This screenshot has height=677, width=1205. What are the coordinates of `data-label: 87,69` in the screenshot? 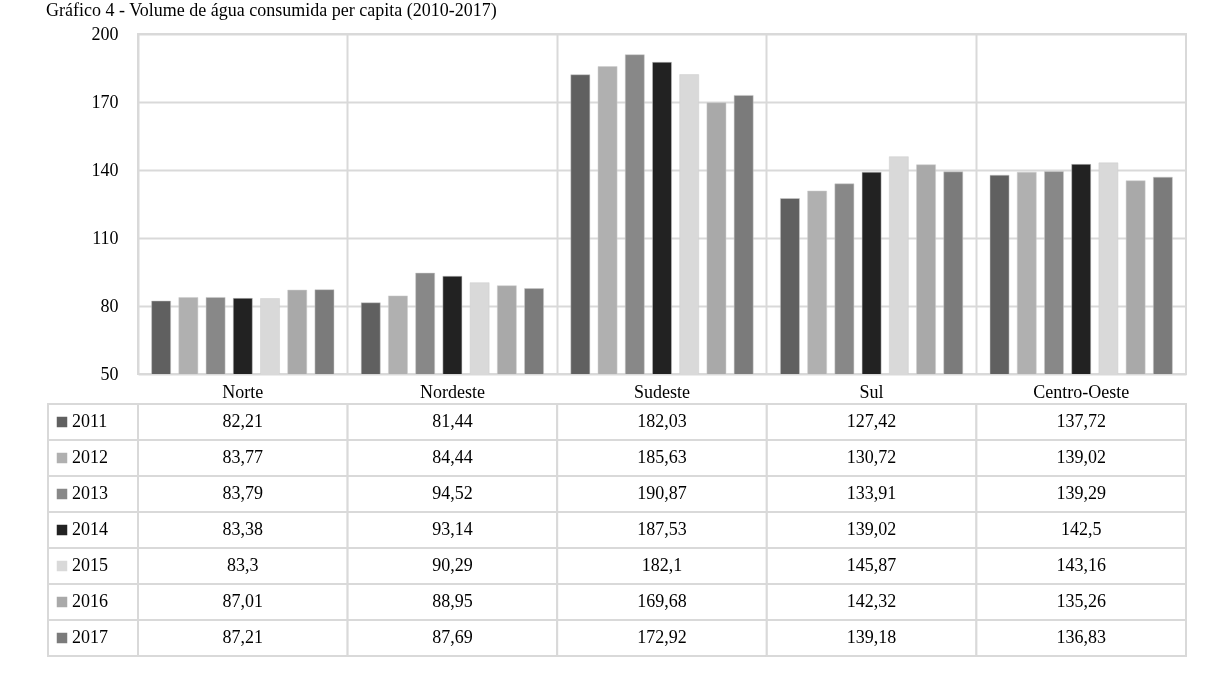 It's located at (452, 637).